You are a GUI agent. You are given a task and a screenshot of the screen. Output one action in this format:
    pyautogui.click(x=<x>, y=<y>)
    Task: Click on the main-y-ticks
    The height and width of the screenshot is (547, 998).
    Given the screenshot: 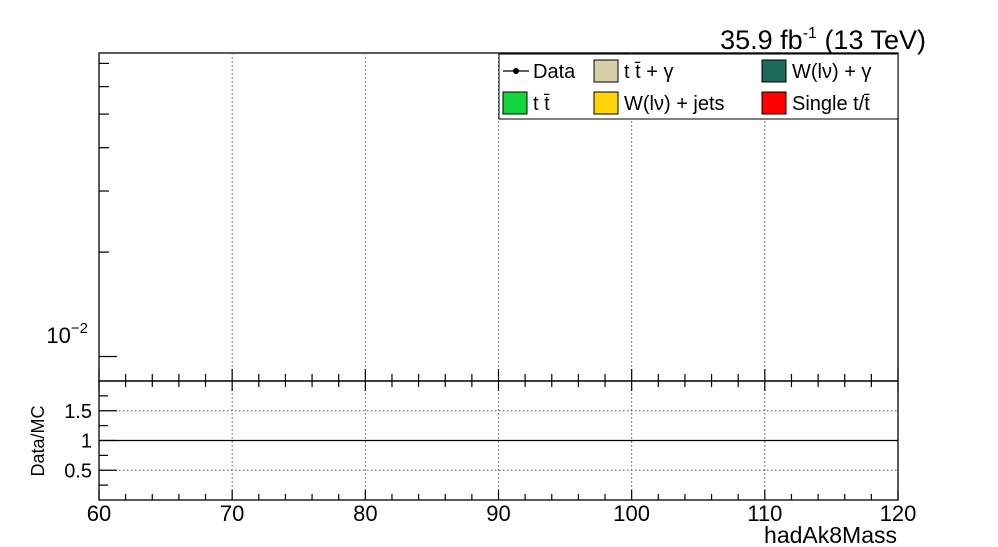 What is the action you would take?
    pyautogui.click(x=108, y=210)
    